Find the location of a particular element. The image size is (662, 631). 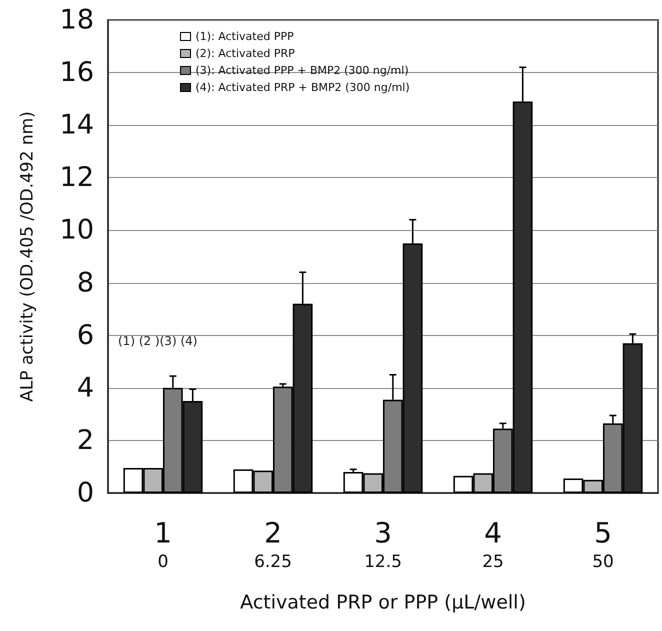

annotation: (1) (2 )(3) (4) is located at coordinates (158, 341).